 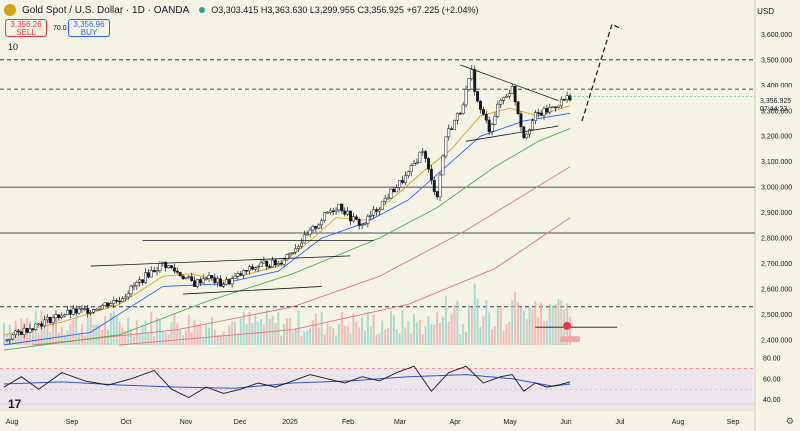 I want to click on x-tick-label: Oct, so click(x=126, y=422).